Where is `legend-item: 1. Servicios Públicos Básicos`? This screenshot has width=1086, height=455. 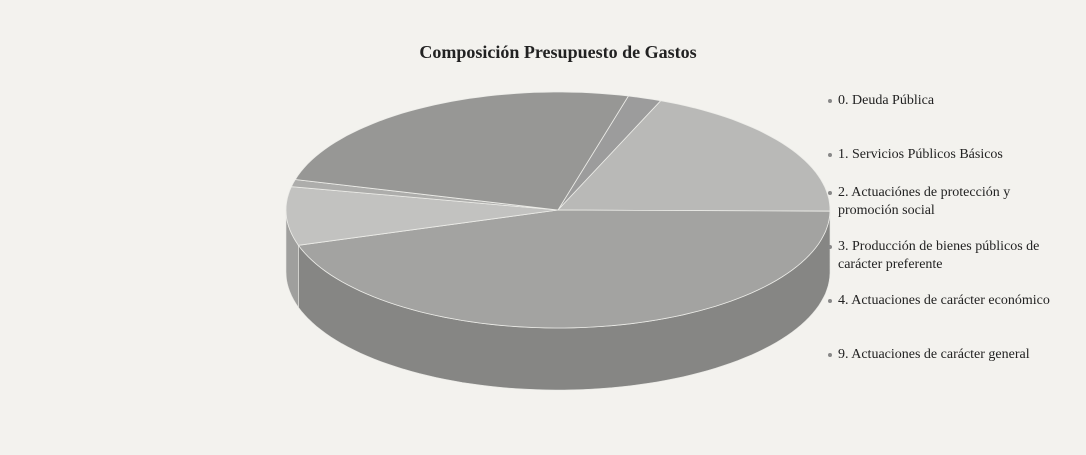 legend-item: 1. Servicios Públicos Básicos is located at coordinates (949, 155).